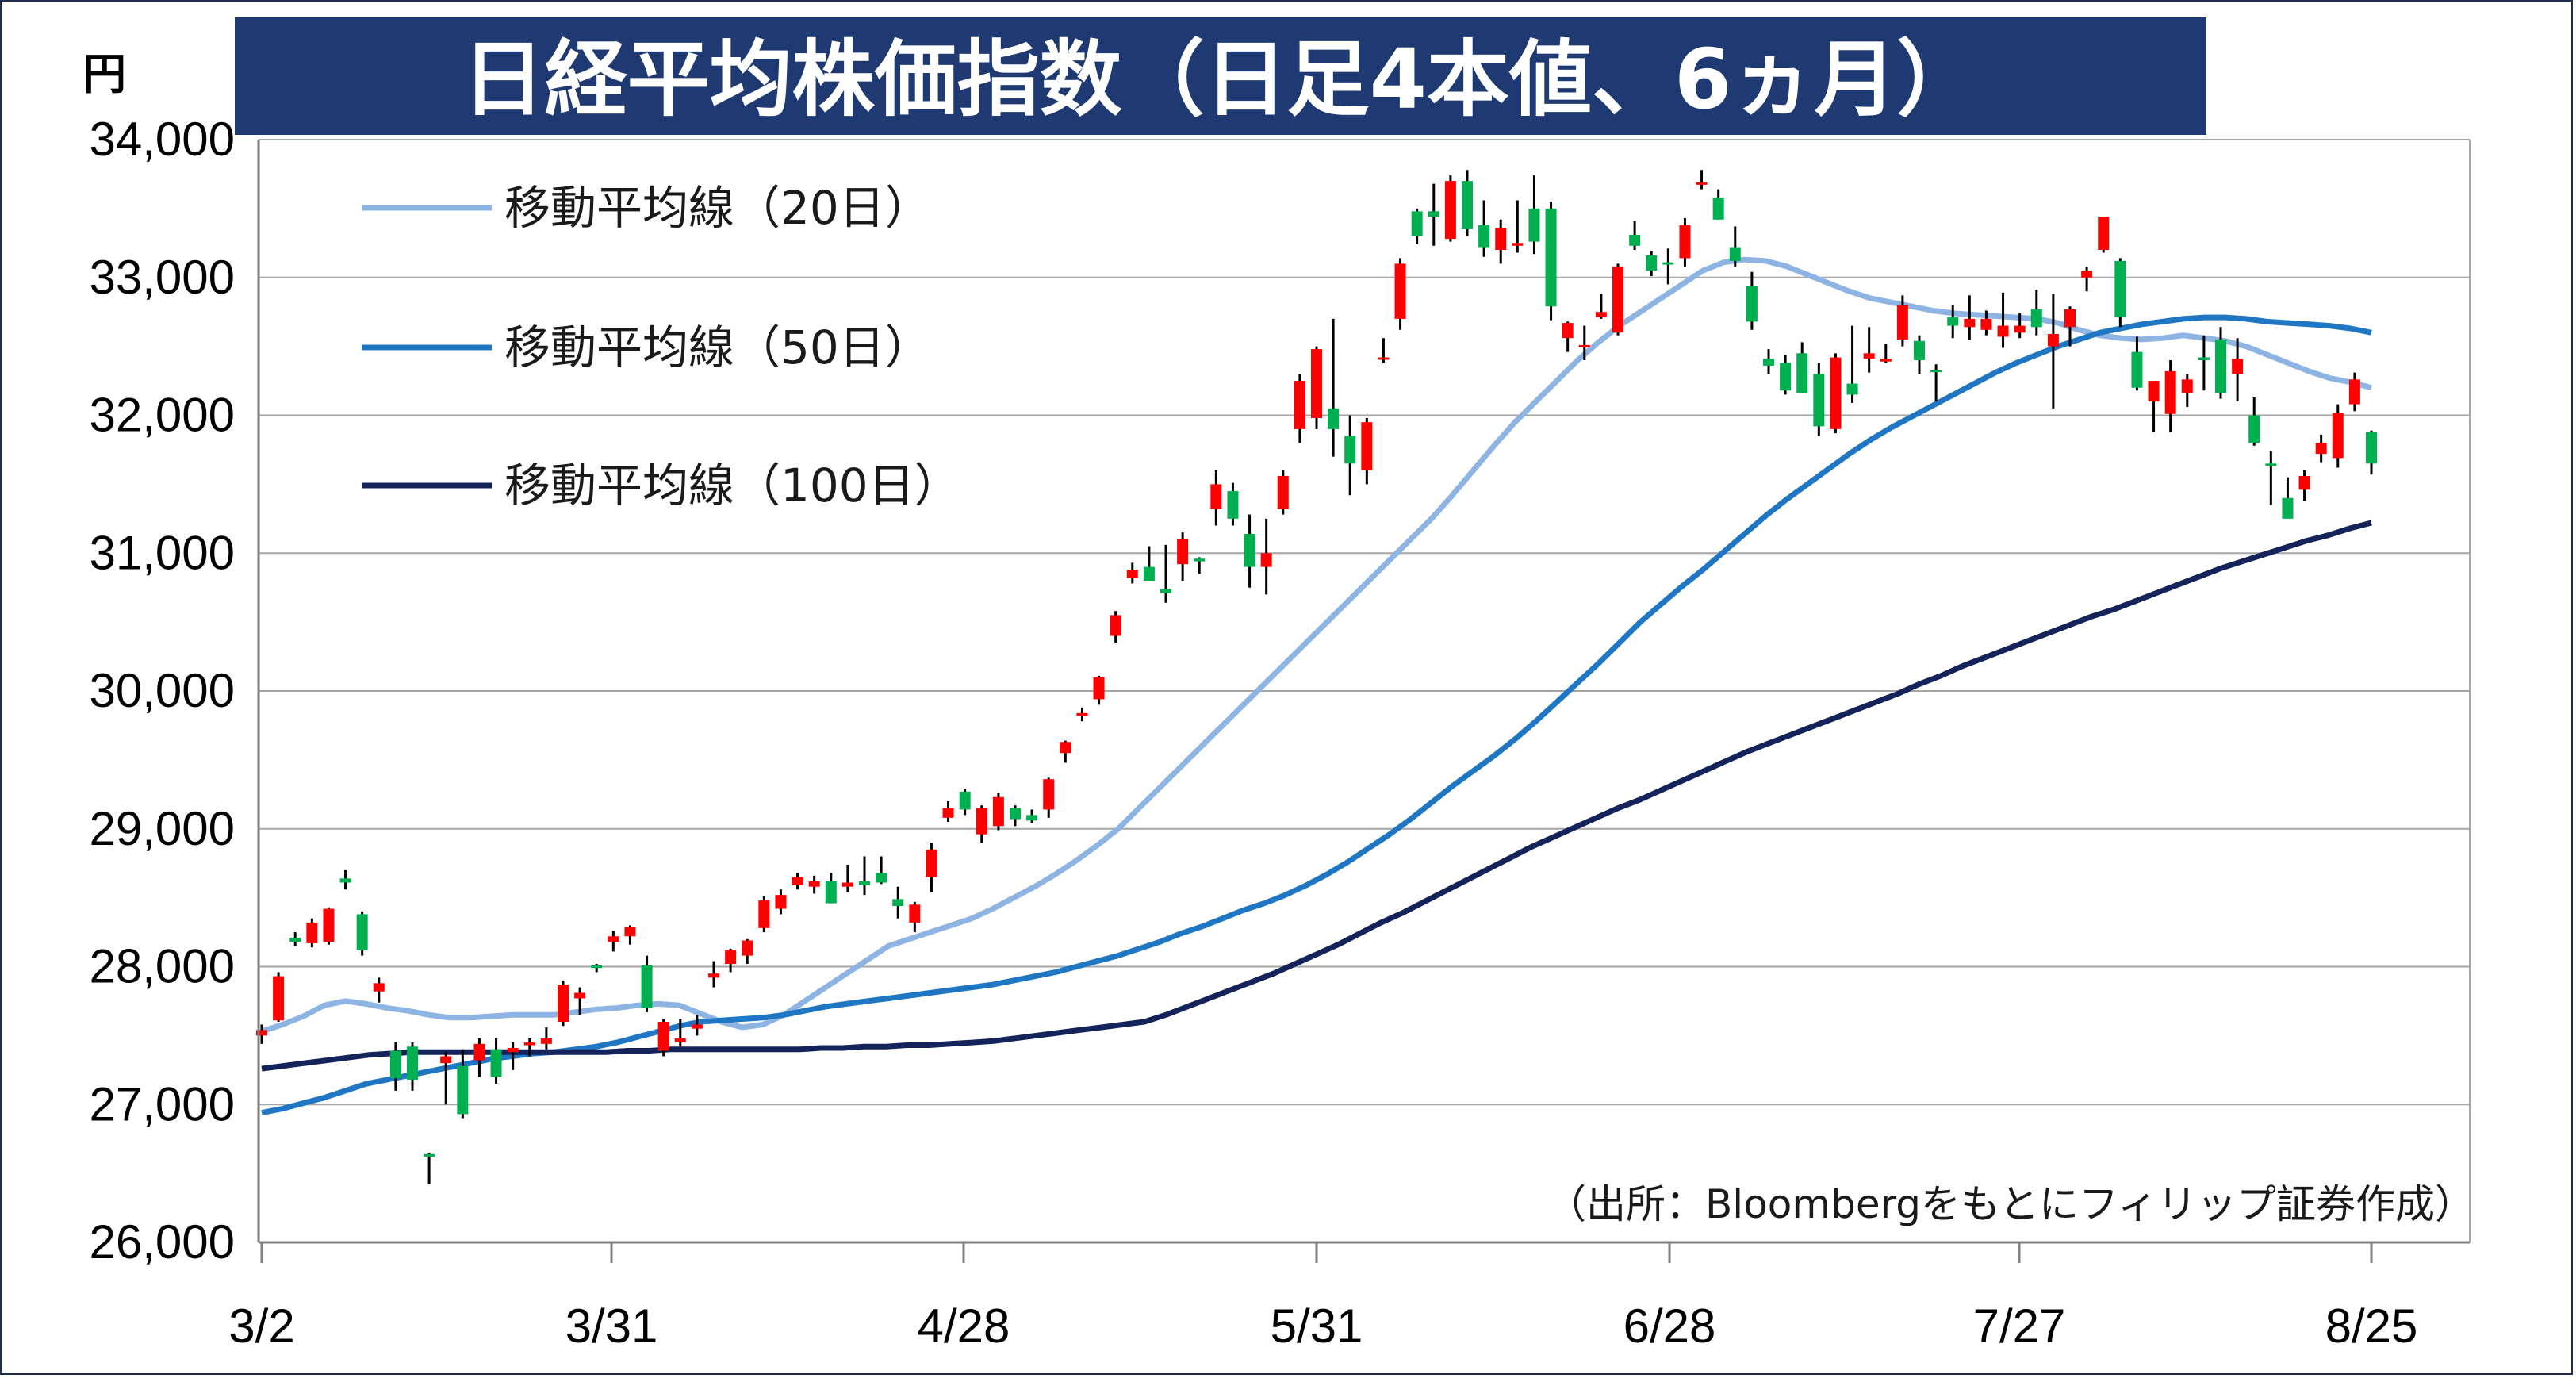  What do you see at coordinates (612, 1326) in the screenshot?
I see `x-tick-label: 3/31` at bounding box center [612, 1326].